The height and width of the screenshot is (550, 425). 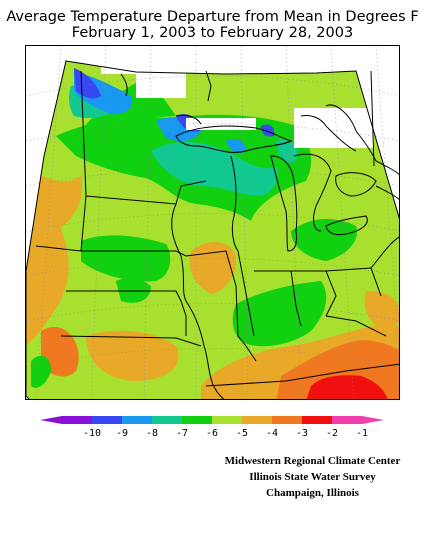 I want to click on contour-minus7-central-north, so click(x=214, y=168).